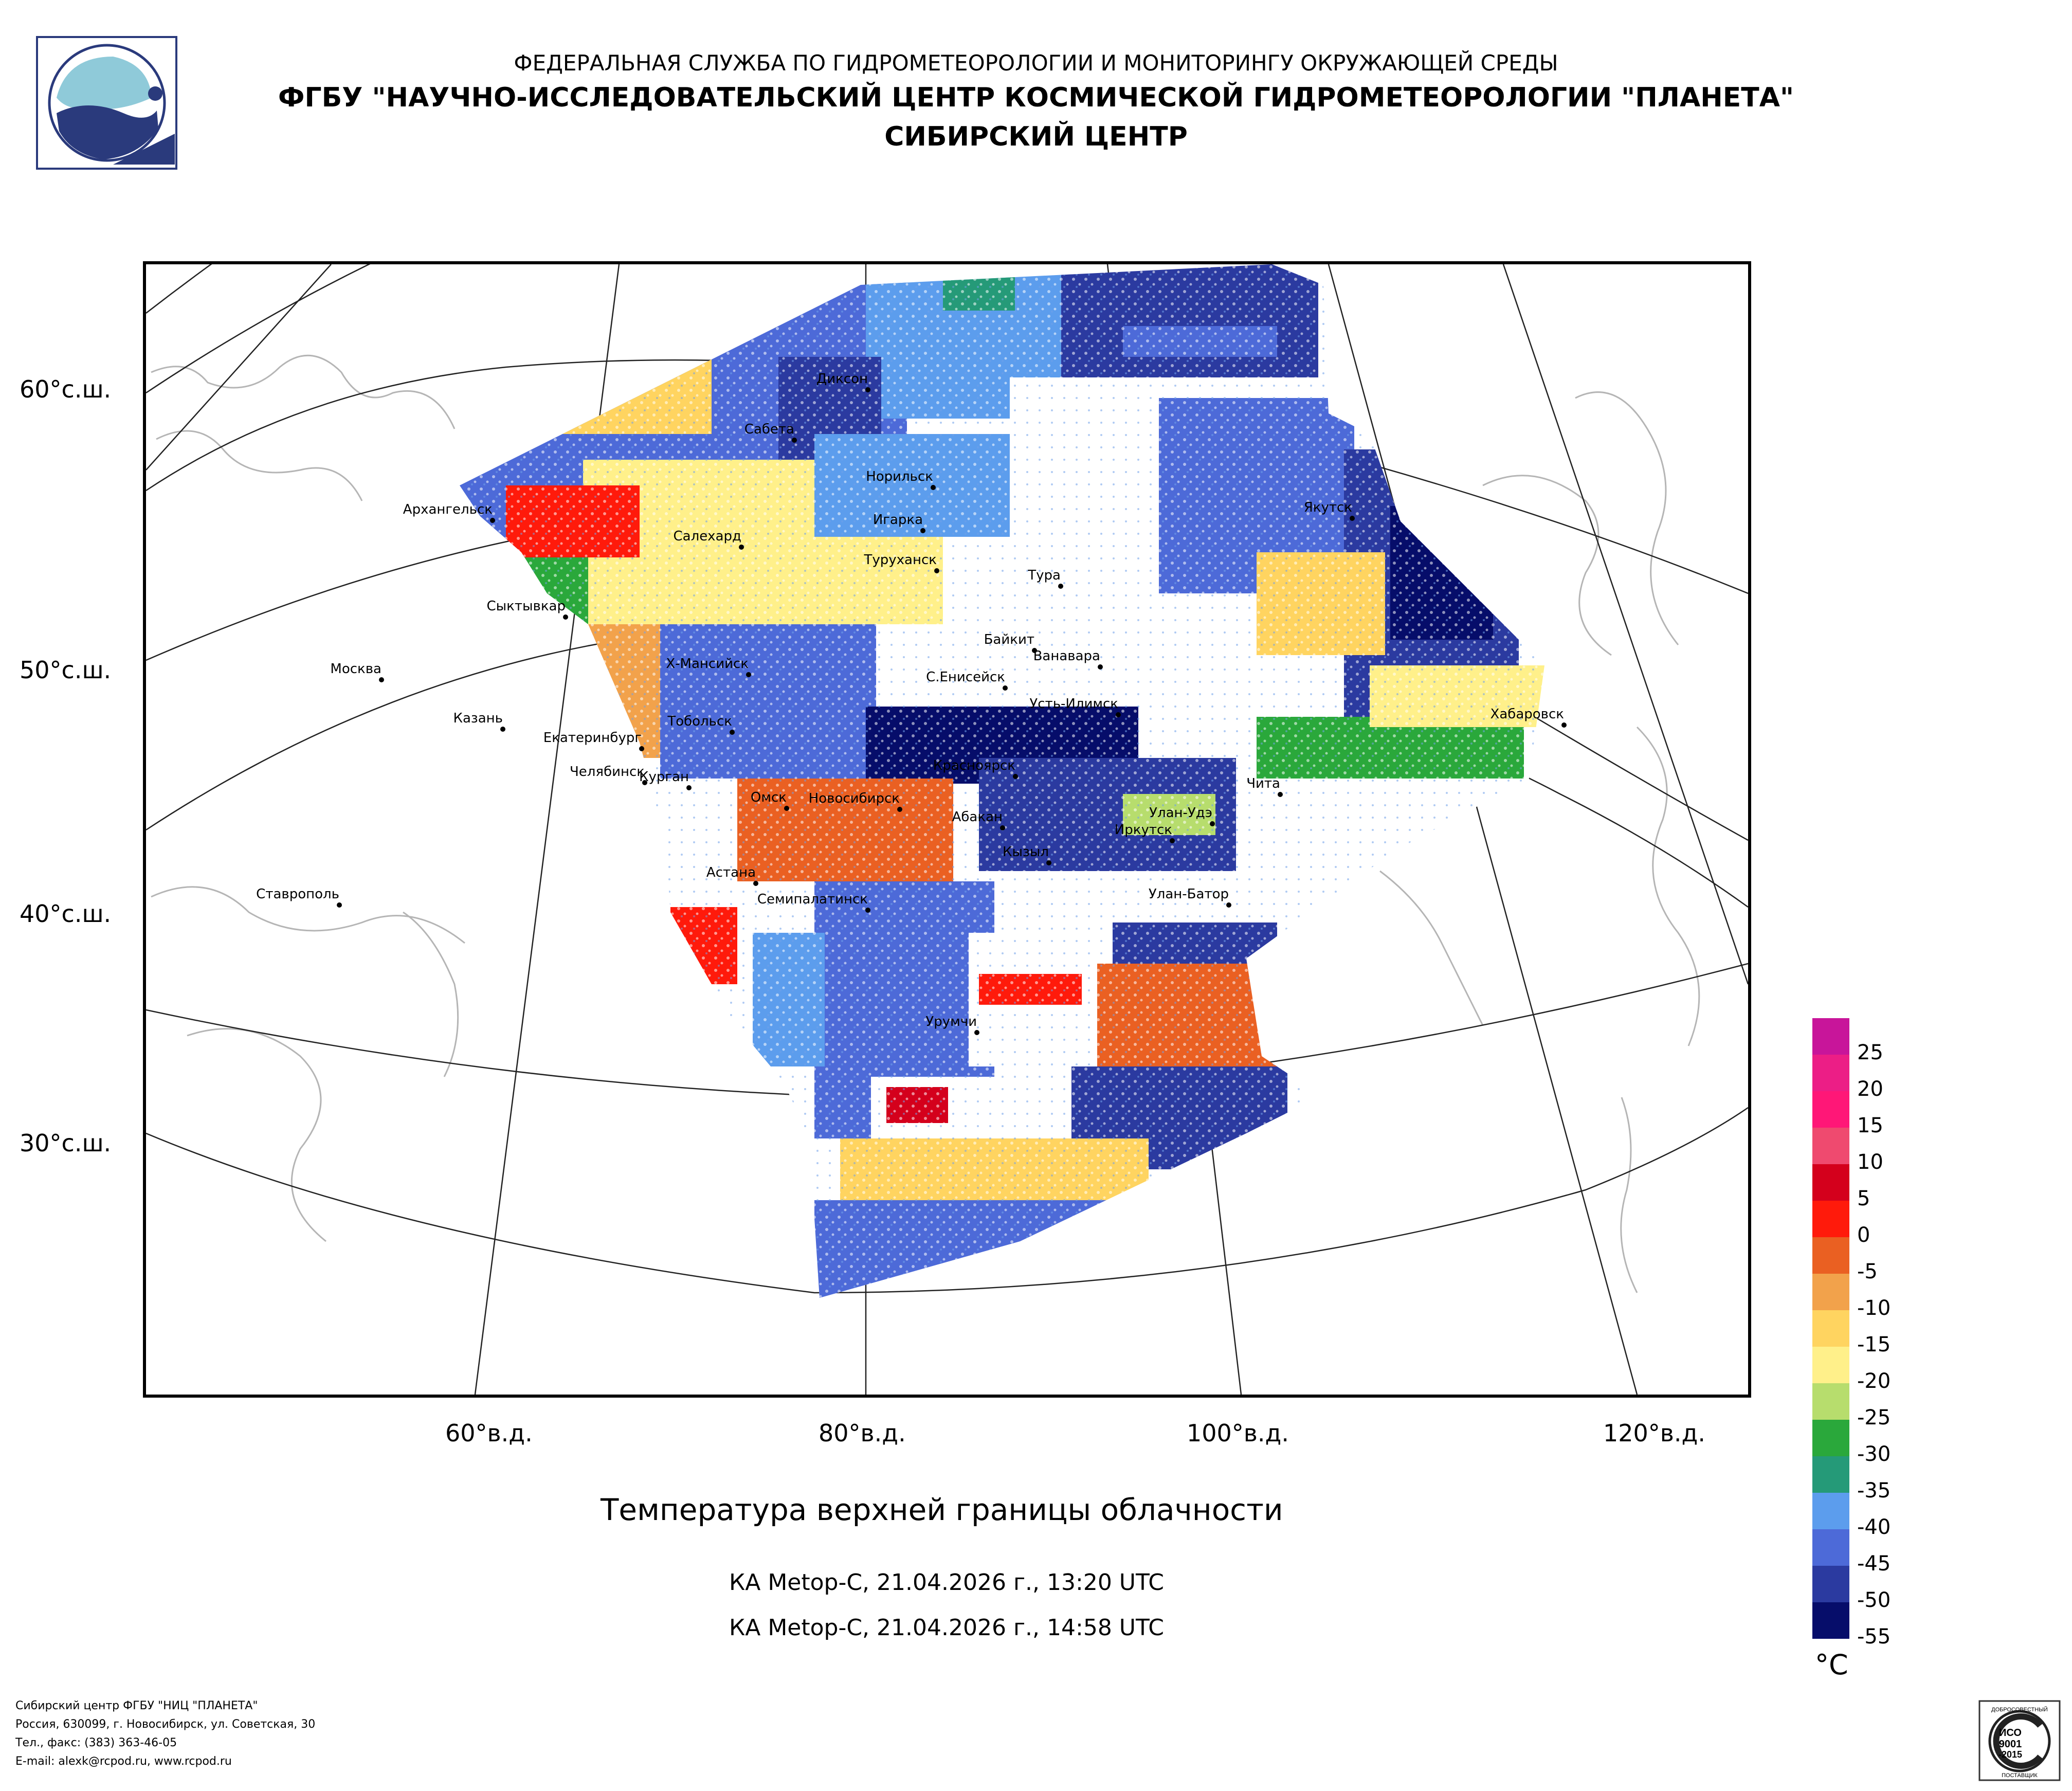 Image resolution: width=2072 pixels, height=1791 pixels. I want to click on city-label: Байкит, so click(1009, 639).